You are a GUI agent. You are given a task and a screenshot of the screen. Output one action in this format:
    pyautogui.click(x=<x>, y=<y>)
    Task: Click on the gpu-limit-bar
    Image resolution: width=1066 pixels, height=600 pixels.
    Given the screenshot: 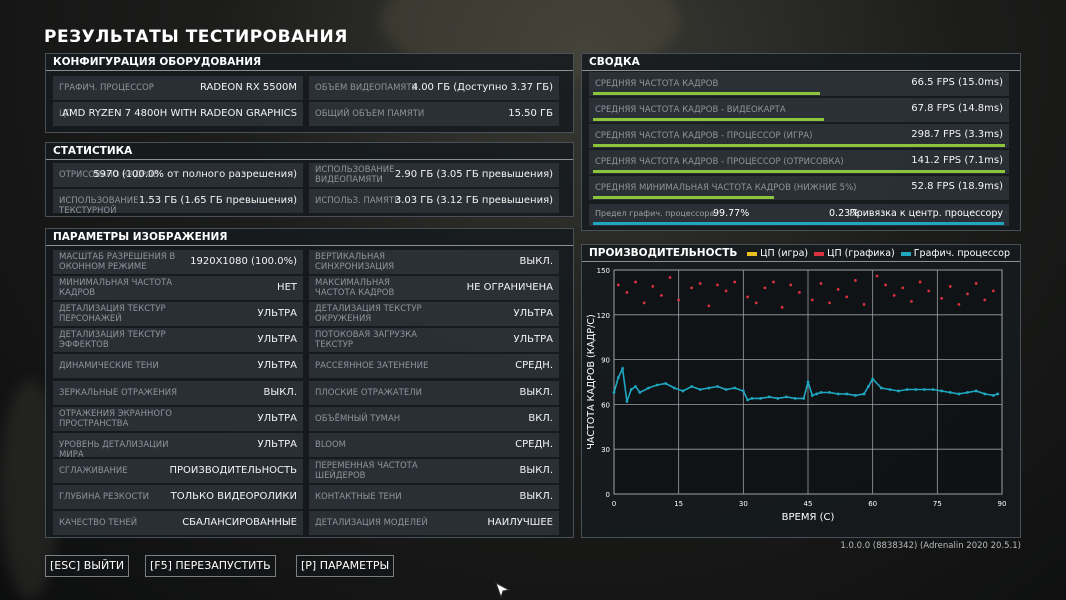 What is the action you would take?
    pyautogui.click(x=799, y=223)
    